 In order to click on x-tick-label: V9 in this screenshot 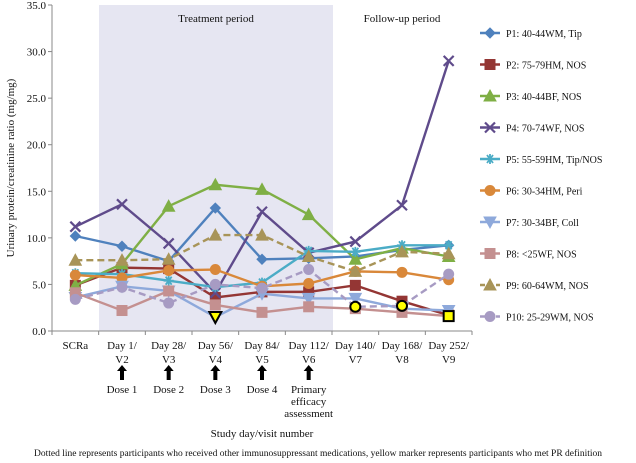, I will do `click(449, 360)`.